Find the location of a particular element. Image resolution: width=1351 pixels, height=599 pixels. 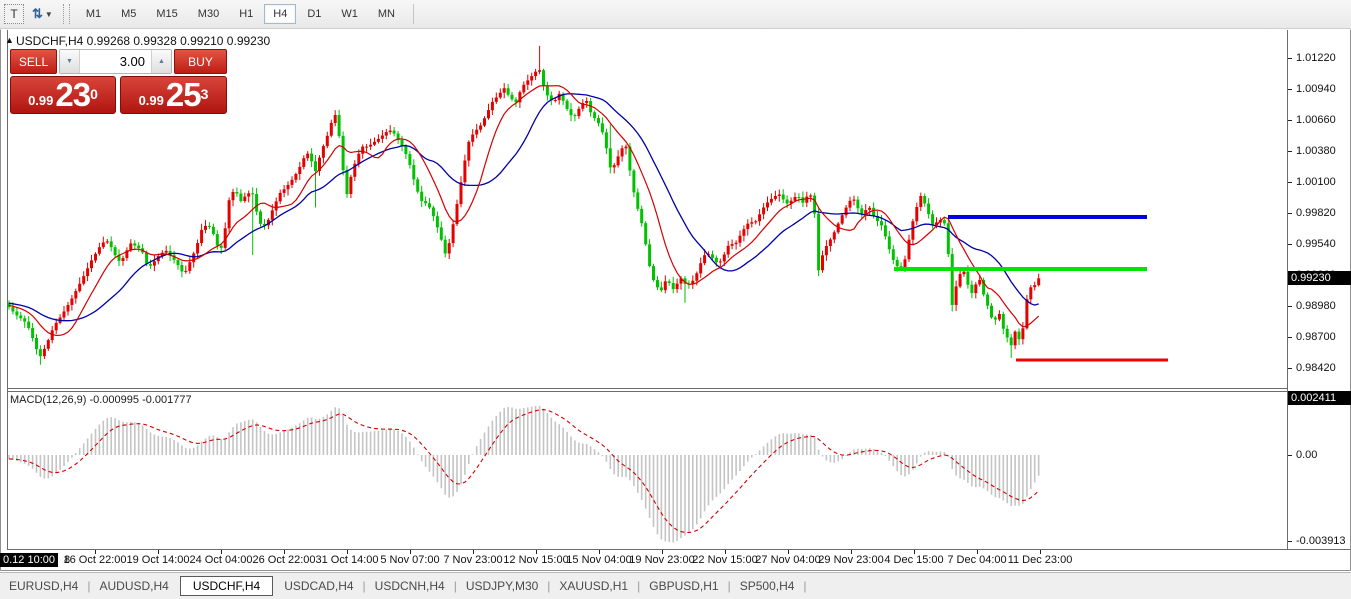

buy-price-button: 0.99 25 3 is located at coordinates (173, 95).